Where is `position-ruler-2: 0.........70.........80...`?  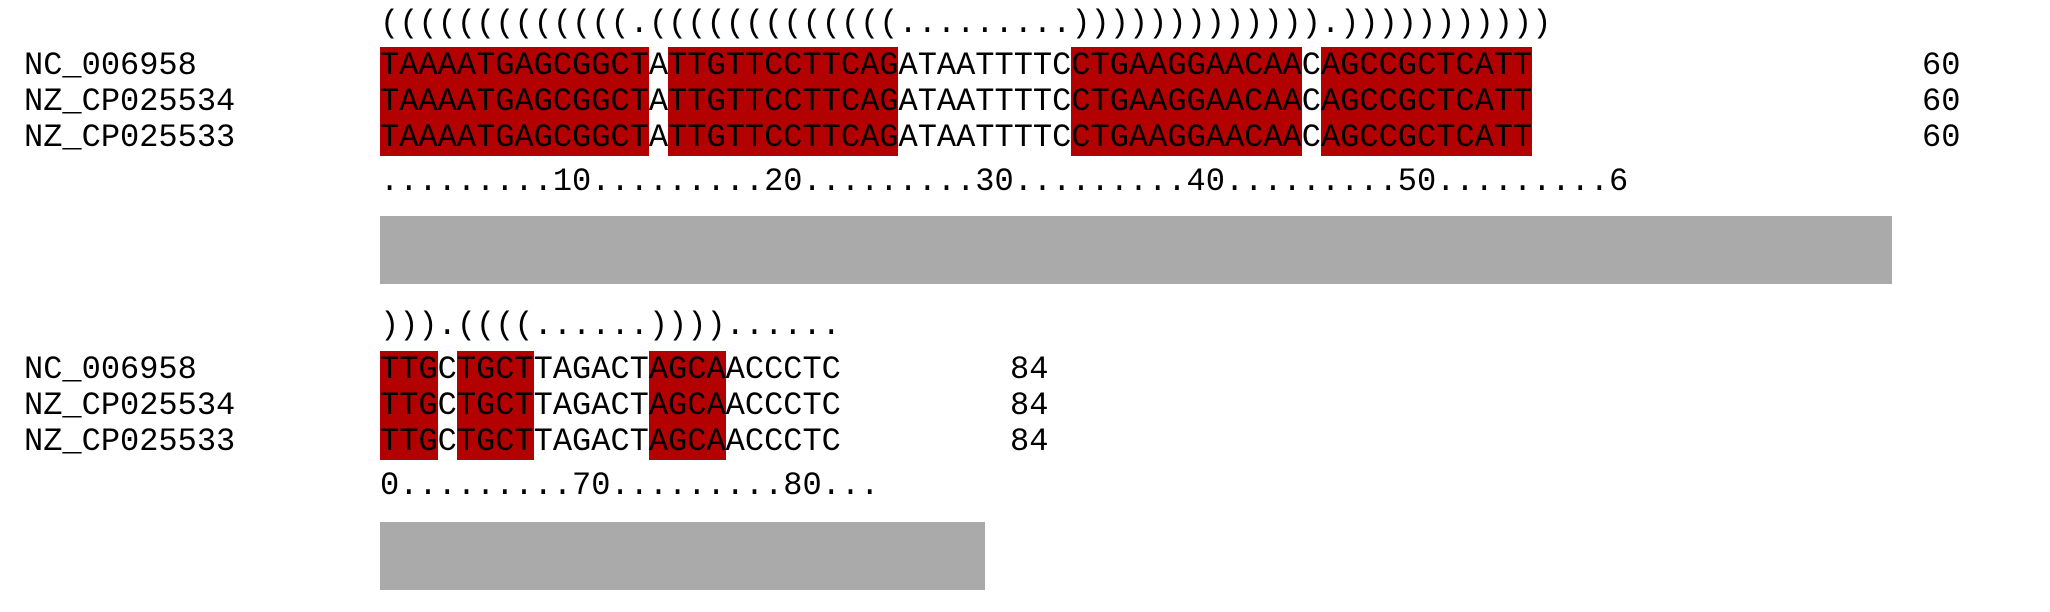 position-ruler-2: 0.........70.........80... is located at coordinates (630, 485).